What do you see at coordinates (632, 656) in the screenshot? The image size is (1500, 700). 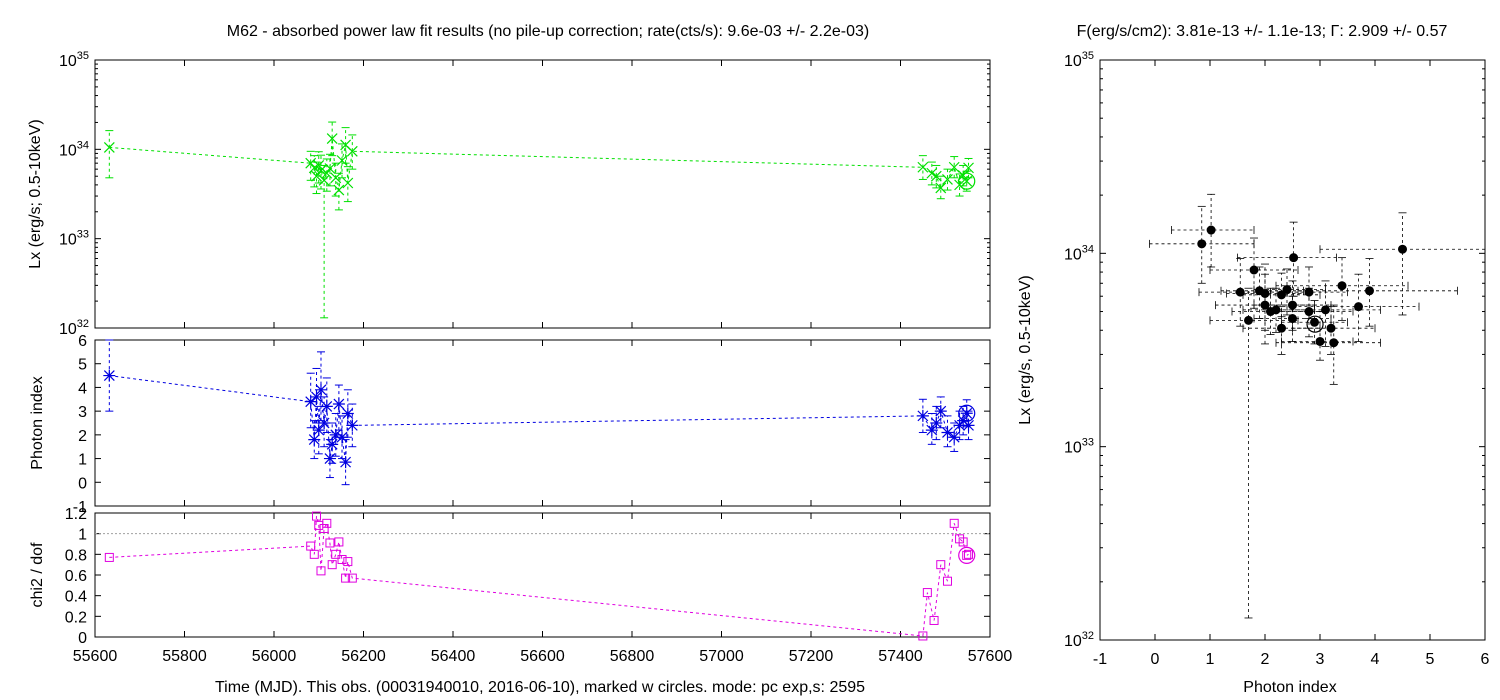 I see `chi2-x-tick-label: 56800` at bounding box center [632, 656].